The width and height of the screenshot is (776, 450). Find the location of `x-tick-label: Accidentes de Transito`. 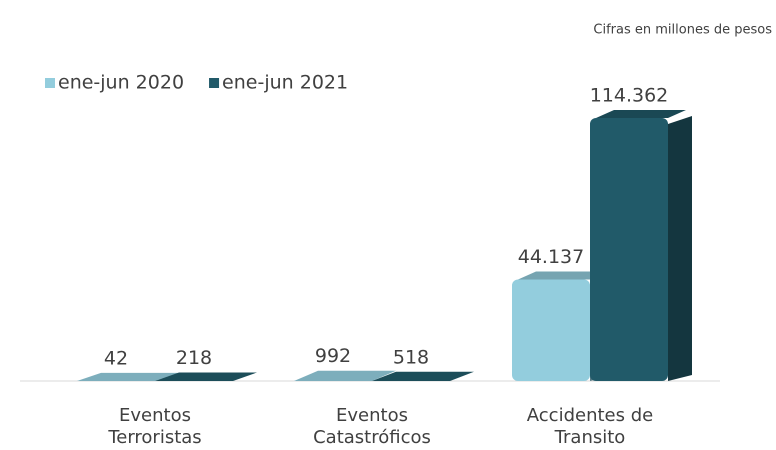

x-tick-label: Accidentes de Transito is located at coordinates (590, 426).